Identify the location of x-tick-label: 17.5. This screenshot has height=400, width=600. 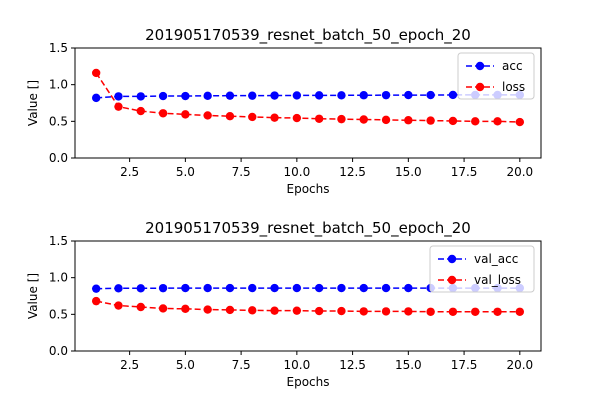
(464, 365).